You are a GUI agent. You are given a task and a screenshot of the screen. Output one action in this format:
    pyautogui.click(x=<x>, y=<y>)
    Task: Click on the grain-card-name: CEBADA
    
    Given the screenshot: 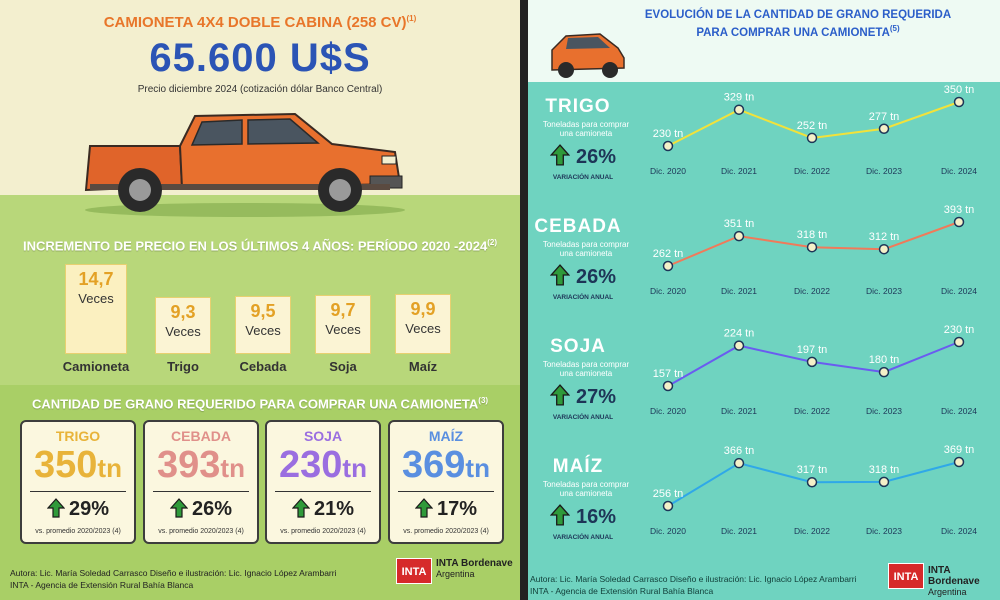 What is the action you would take?
    pyautogui.click(x=201, y=436)
    